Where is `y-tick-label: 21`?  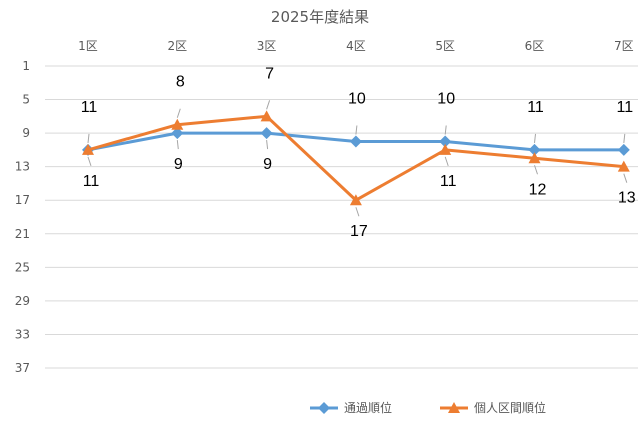 y-tick-label: 21 is located at coordinates (22, 234).